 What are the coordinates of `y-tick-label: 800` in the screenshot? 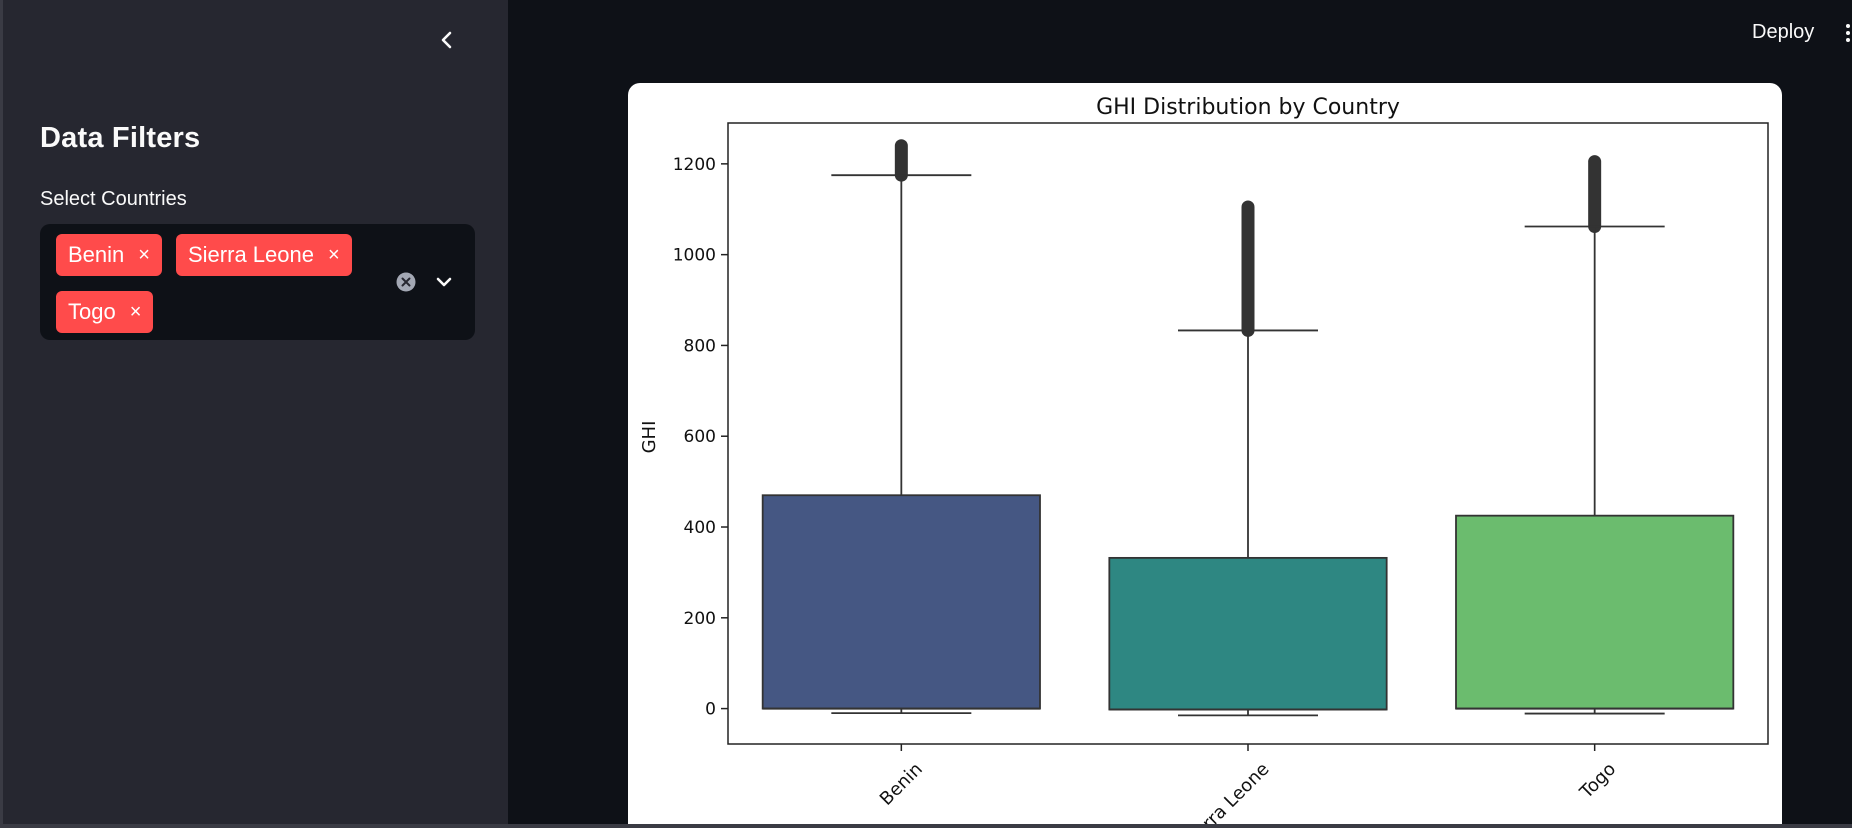 It's located at (700, 346).